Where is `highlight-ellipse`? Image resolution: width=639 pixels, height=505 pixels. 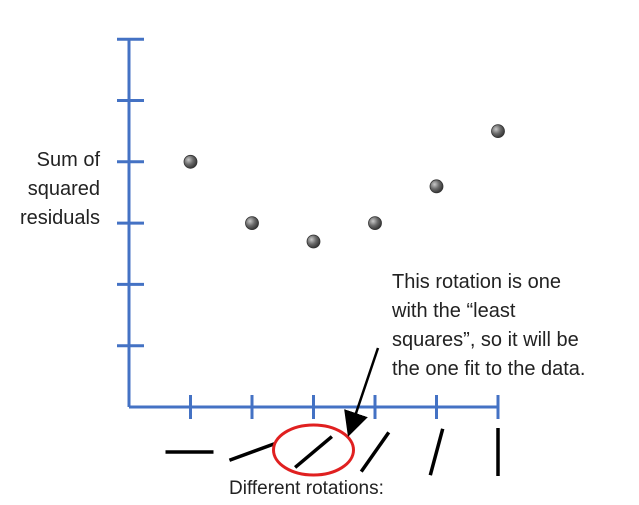 highlight-ellipse is located at coordinates (313, 450).